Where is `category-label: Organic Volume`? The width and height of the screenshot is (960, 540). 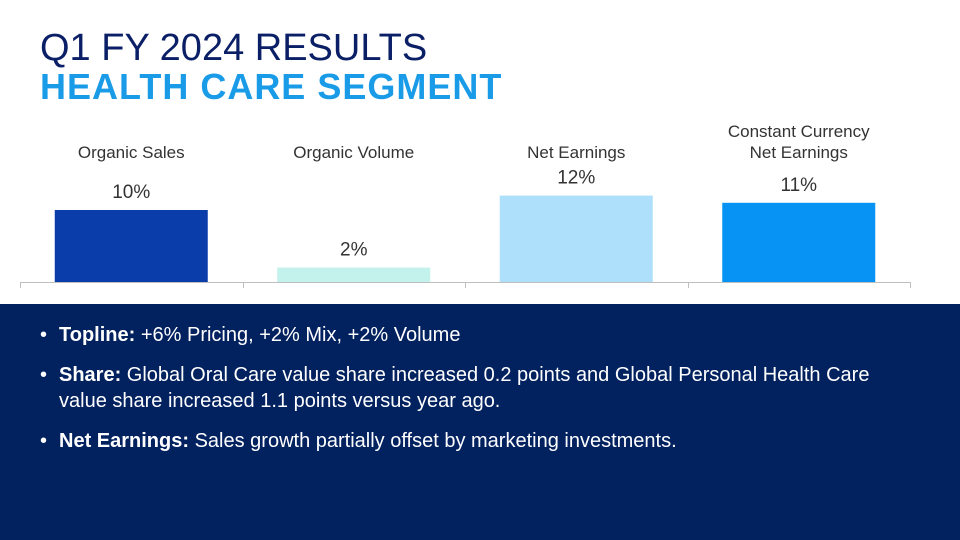
category-label: Organic Volume is located at coordinates (353, 152).